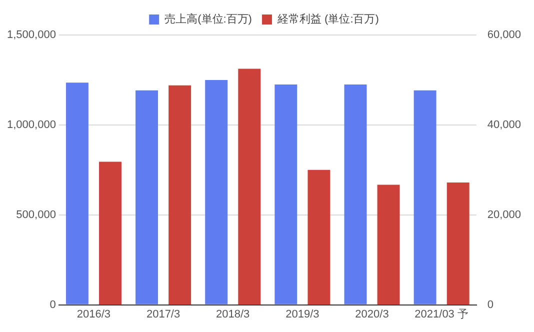  I want to click on y-tick-label: 0, so click(53, 304).